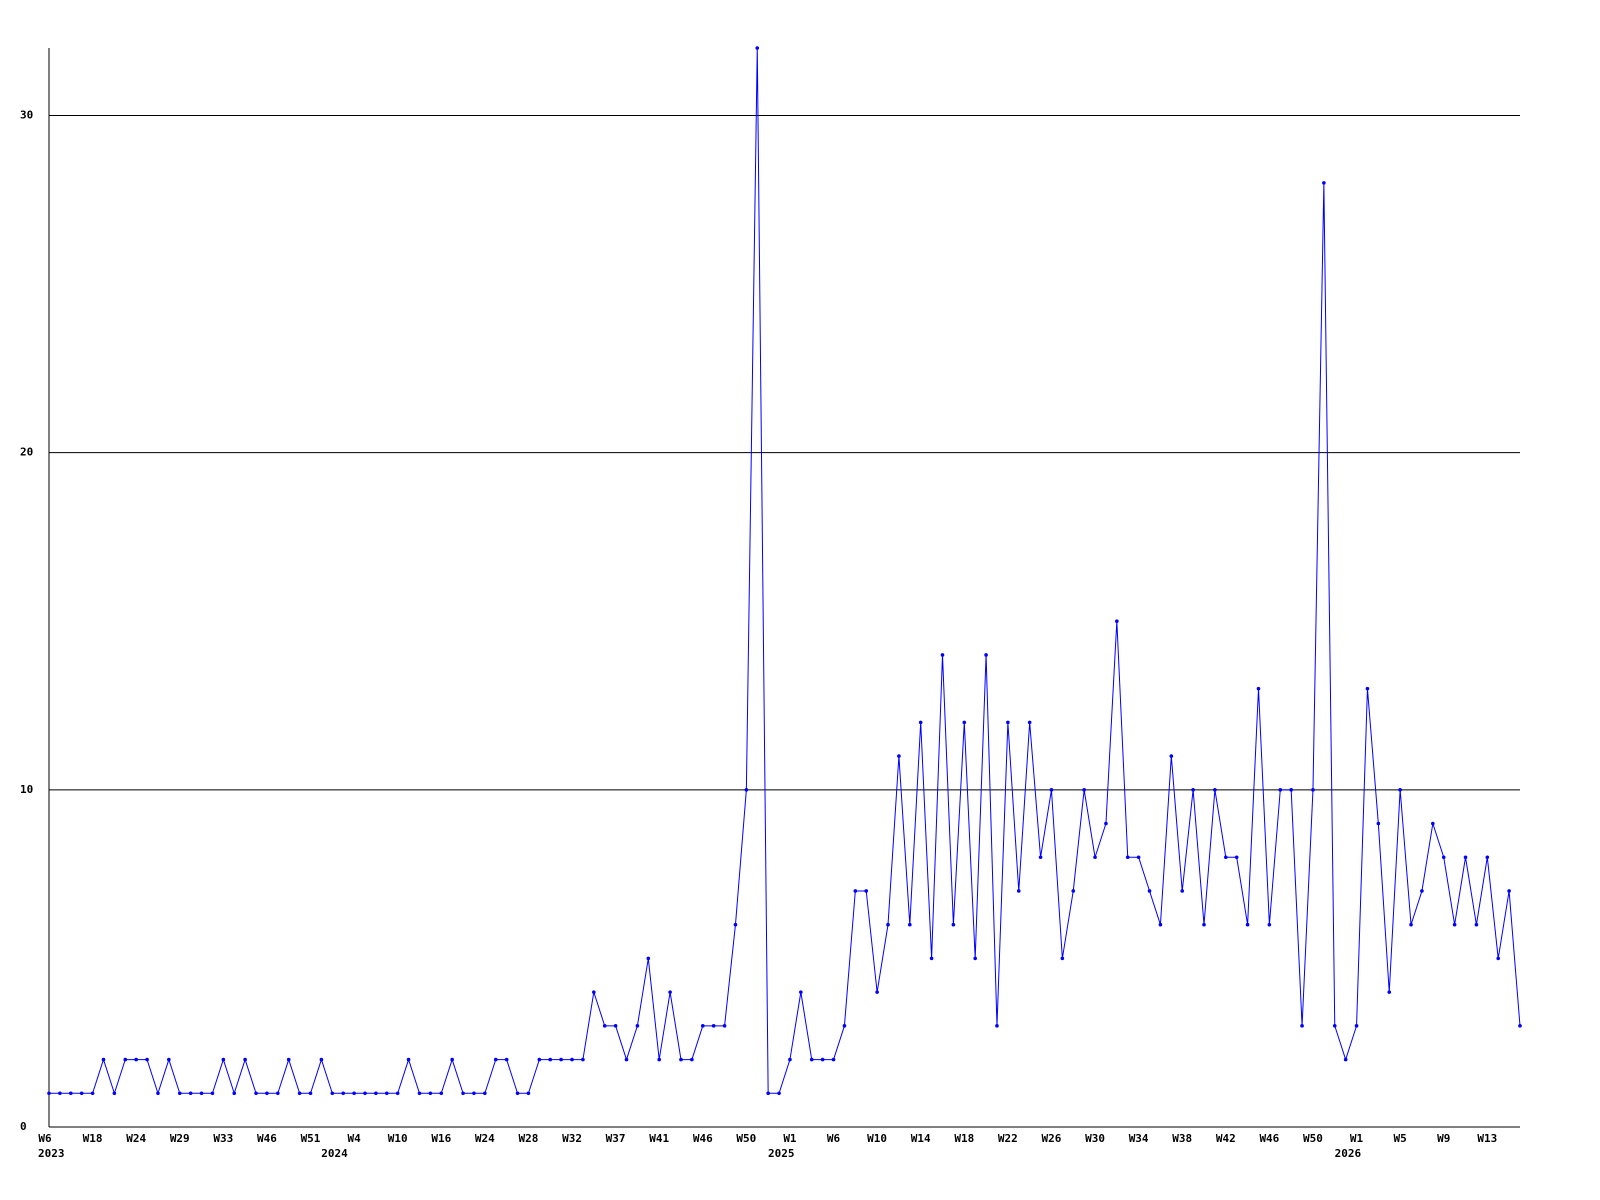 This screenshot has width=1600, height=1200. Describe the element at coordinates (93, 1138) in the screenshot. I see `x-tick-label: W18` at that location.